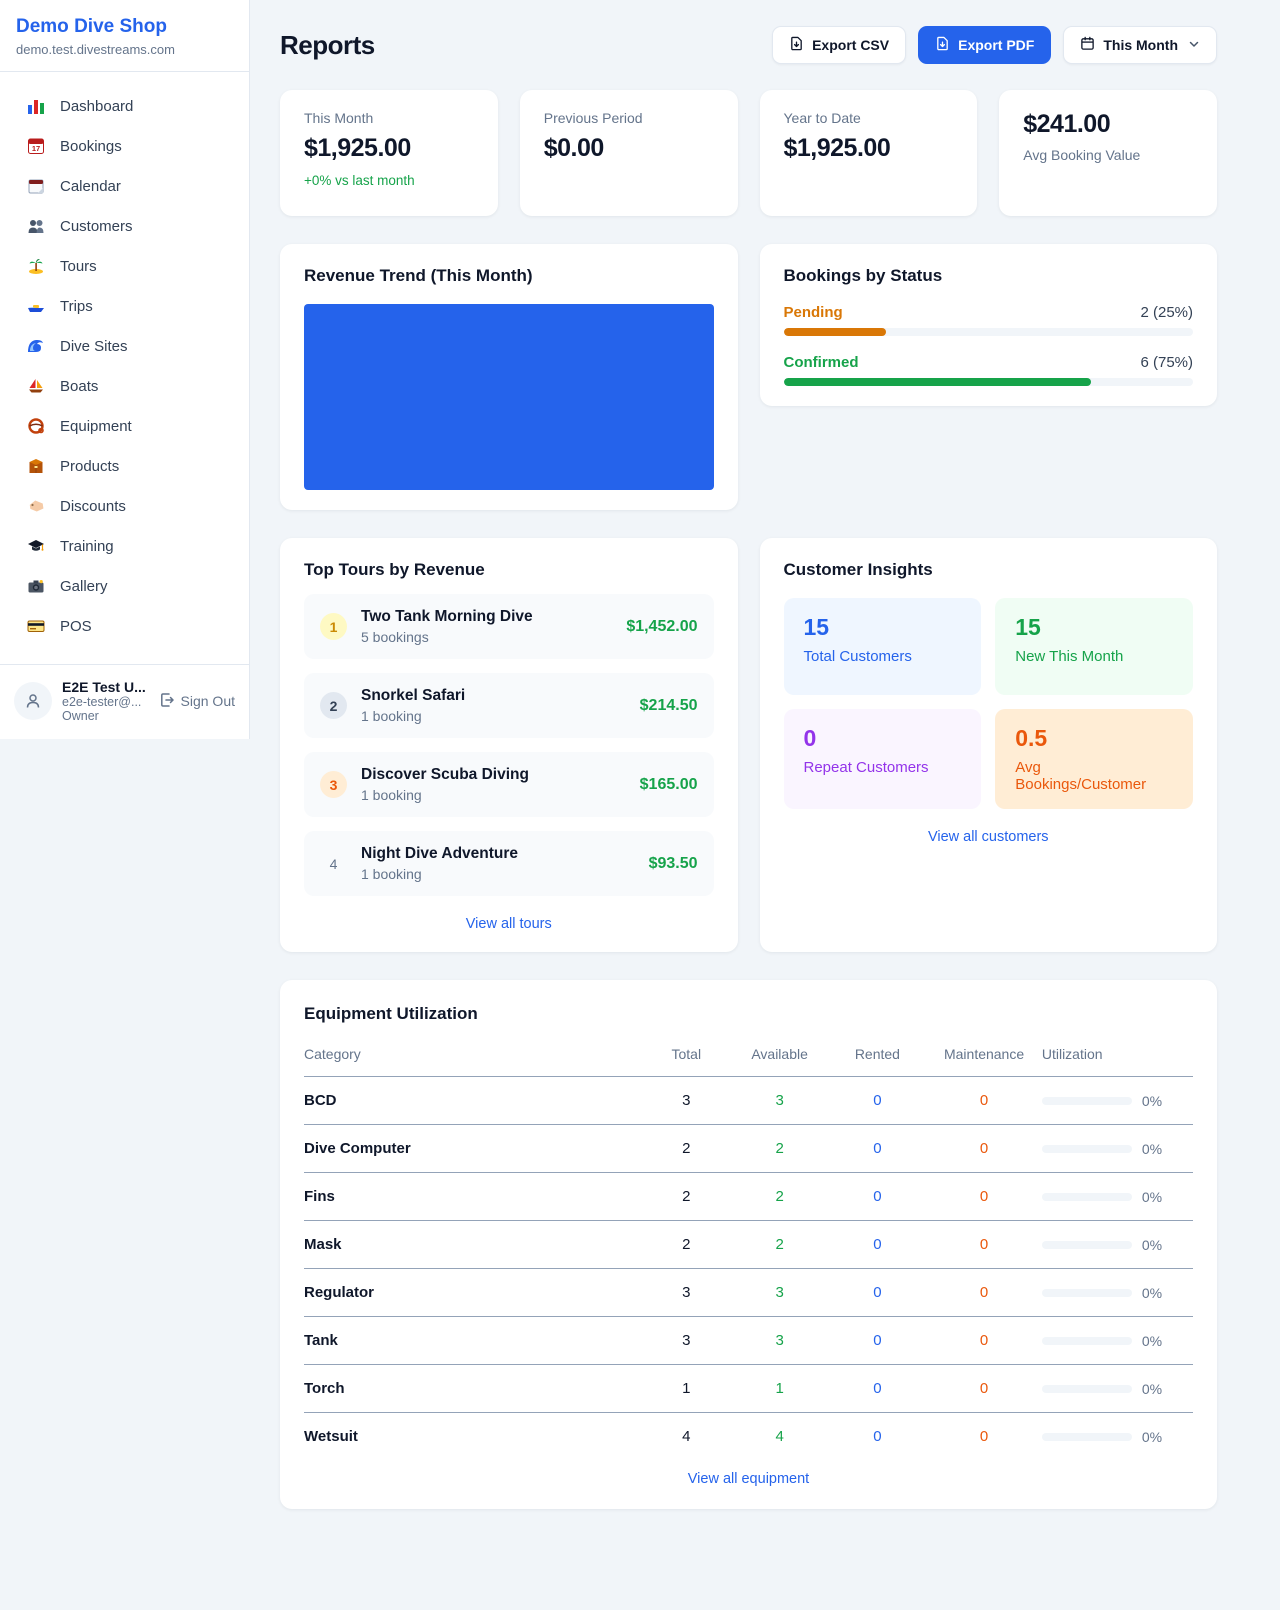 Image resolution: width=1280 pixels, height=1610 pixels. I want to click on status-row-confirmed: Confirmed 6 (75%), so click(988, 370).